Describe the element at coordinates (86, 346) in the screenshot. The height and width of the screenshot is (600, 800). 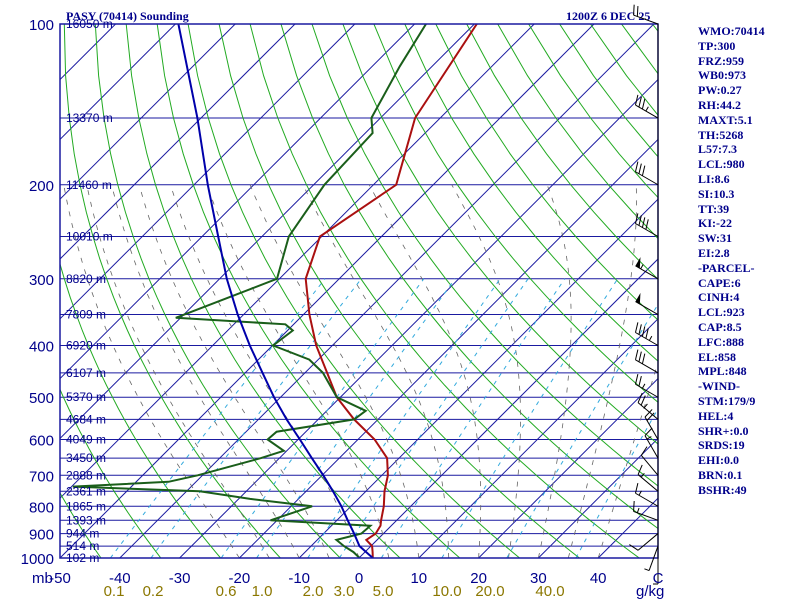
I see `height-label: 6920 m` at that location.